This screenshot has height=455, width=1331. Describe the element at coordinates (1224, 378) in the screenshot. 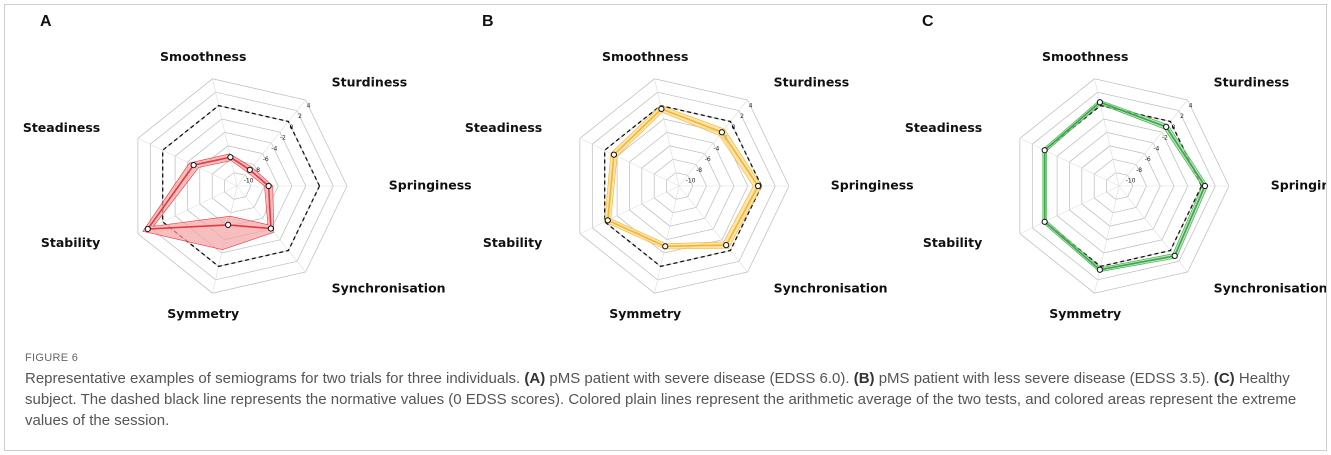

I see `caption-run: (C)` at that location.